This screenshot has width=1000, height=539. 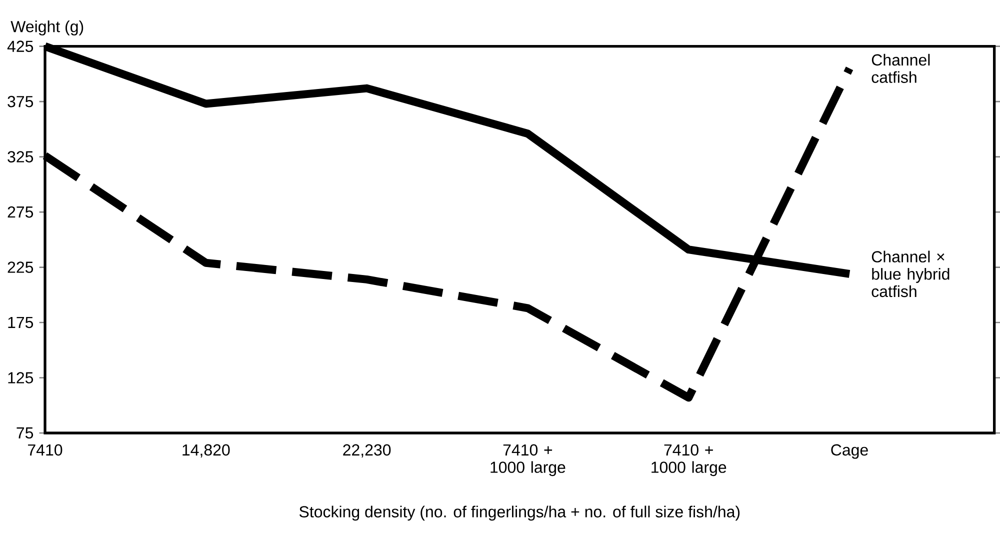 What do you see at coordinates (21, 267) in the screenshot?
I see `y-tick-label: 225` at bounding box center [21, 267].